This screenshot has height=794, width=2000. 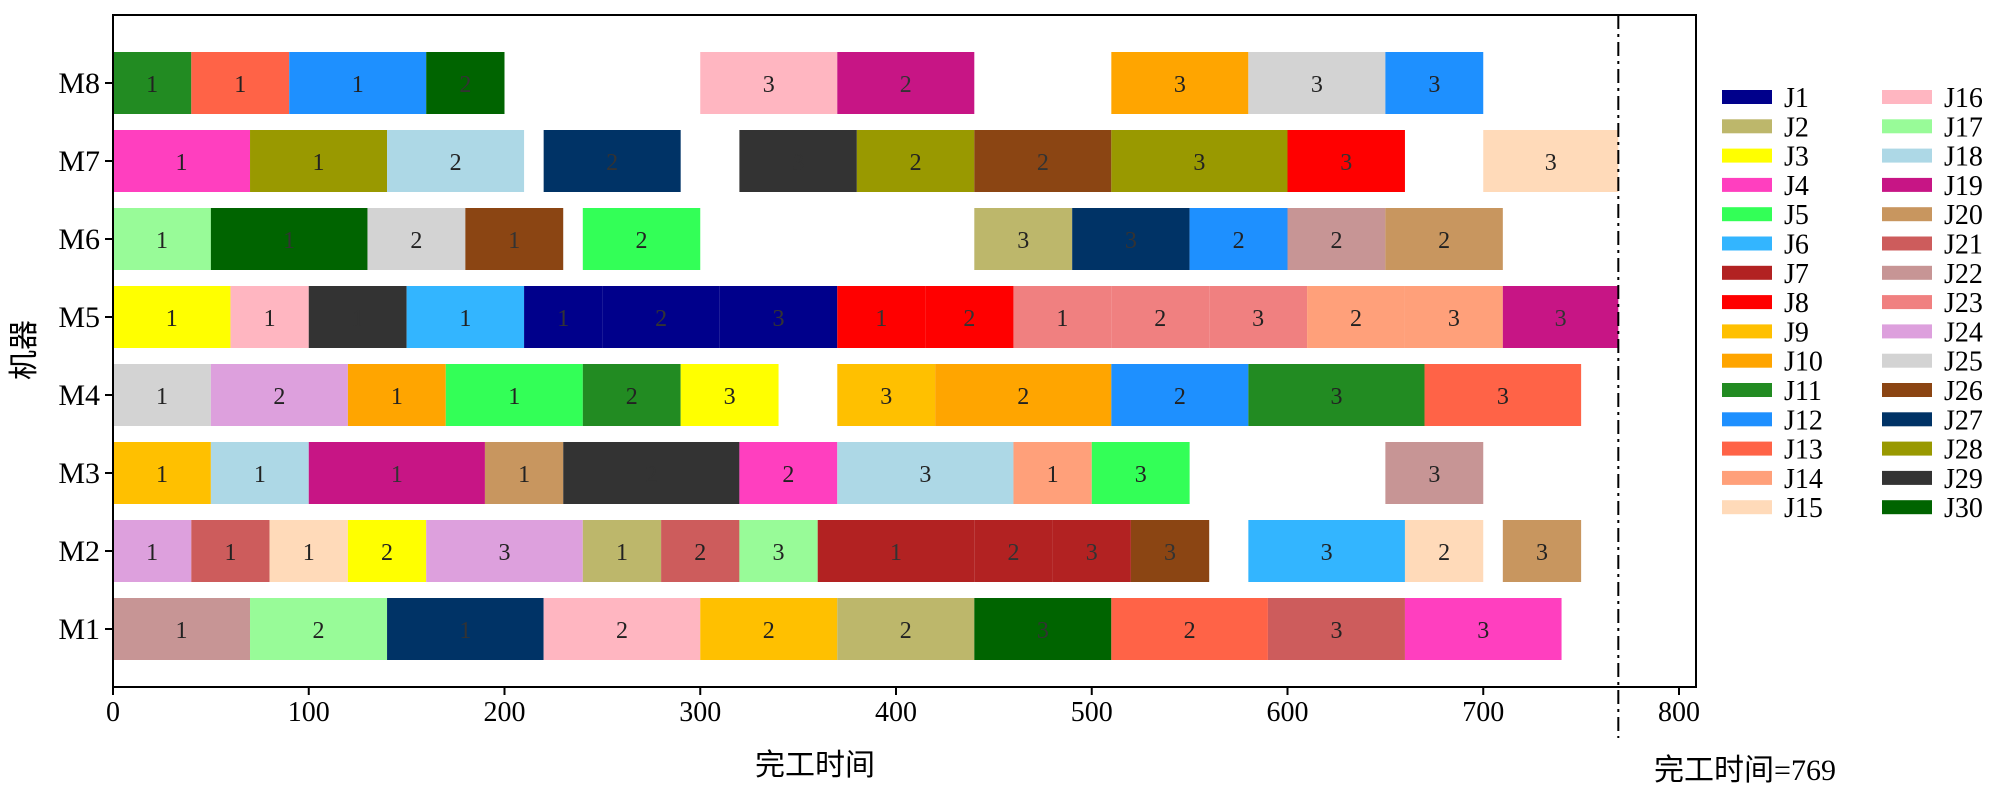 I want to click on task-bar-m4-j13-op3, so click(x=1503, y=395).